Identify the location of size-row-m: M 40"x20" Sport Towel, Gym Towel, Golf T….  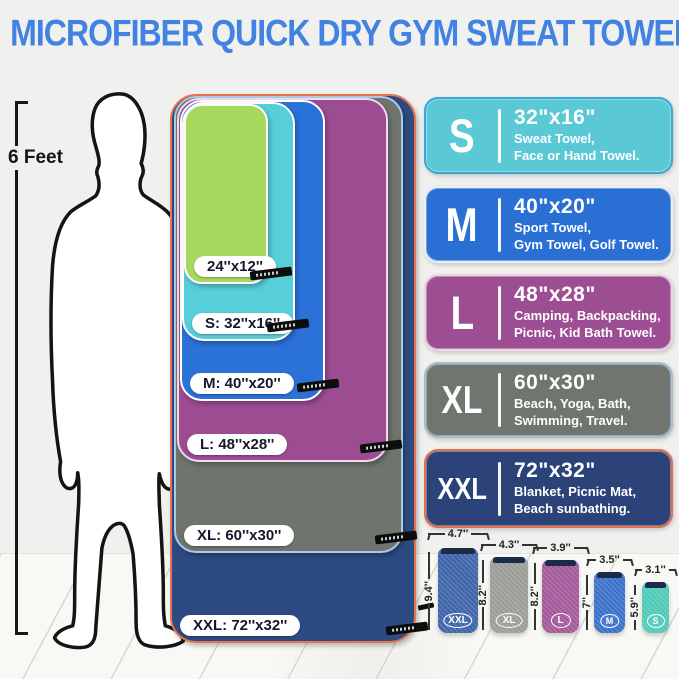
(548, 224).